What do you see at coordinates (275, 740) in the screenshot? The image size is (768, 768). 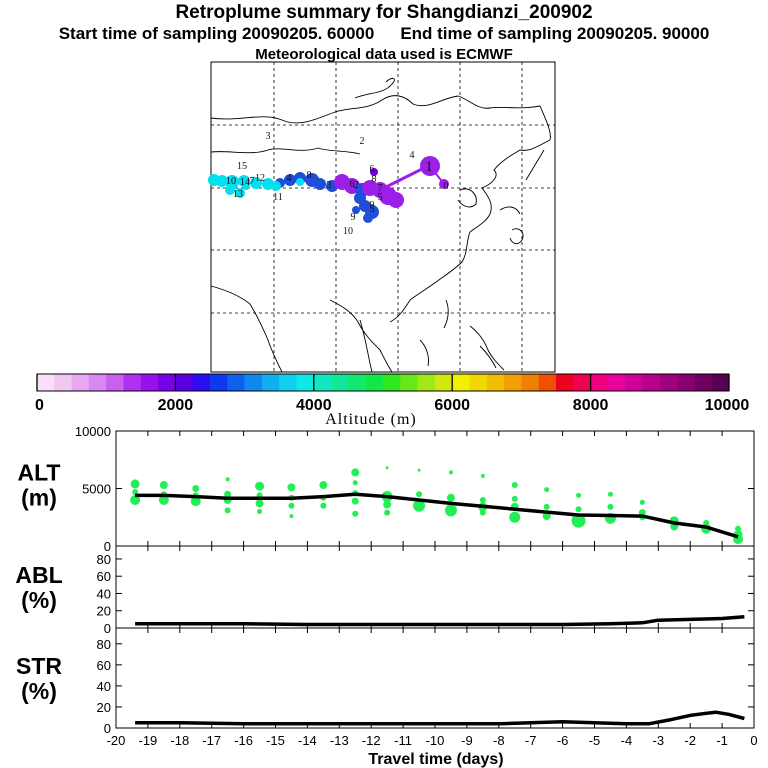 I see `x-tick-label: -15` at bounding box center [275, 740].